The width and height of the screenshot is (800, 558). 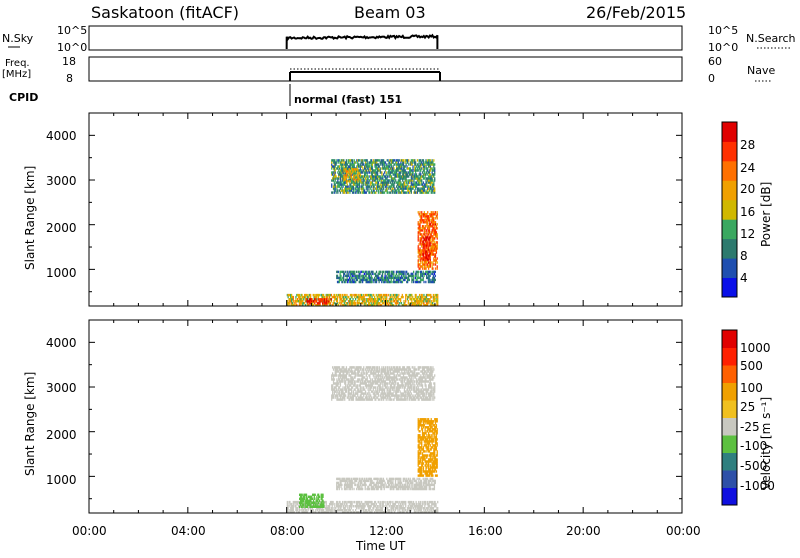 What do you see at coordinates (363, 232) in the screenshot?
I see `power-heatmap-cells` at bounding box center [363, 232].